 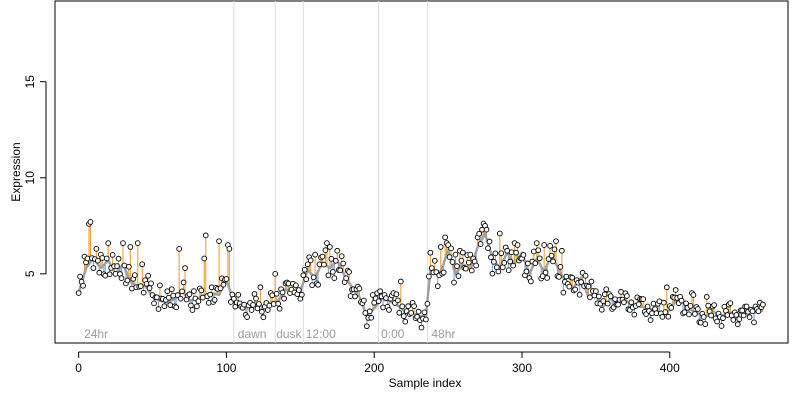 I want to click on phase-label: 48hr, so click(x=443, y=334).